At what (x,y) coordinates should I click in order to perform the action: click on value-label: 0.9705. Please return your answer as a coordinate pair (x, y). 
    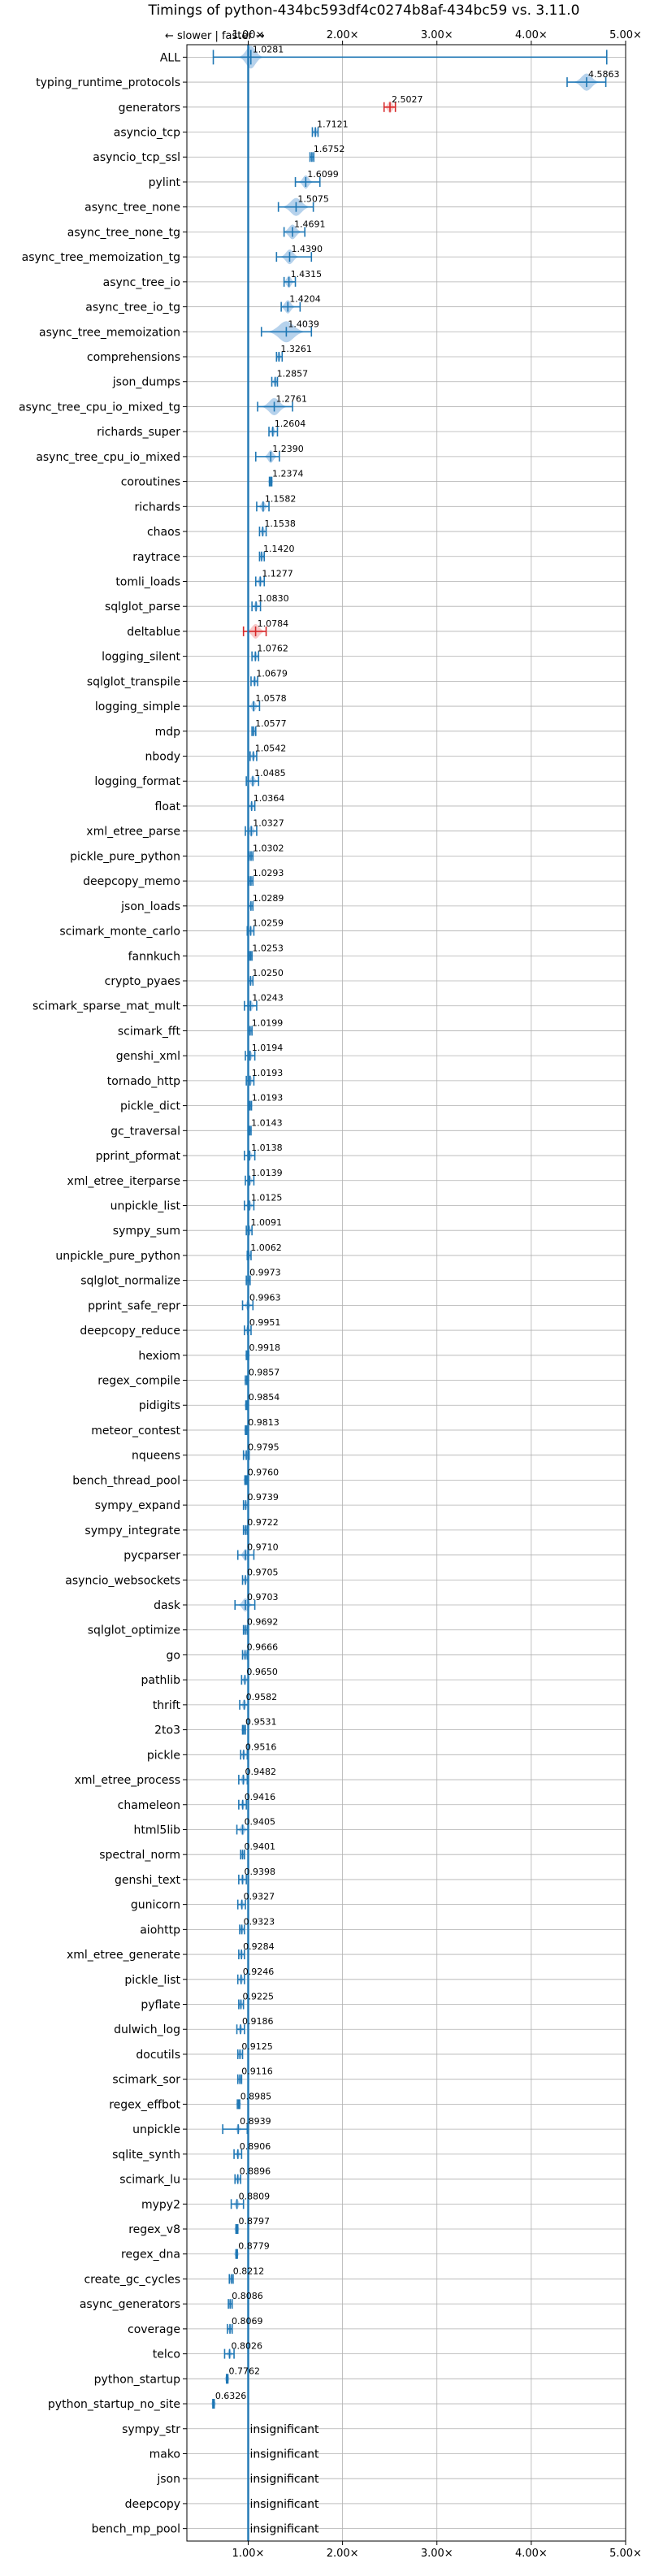
    Looking at the image, I should click on (263, 1572).